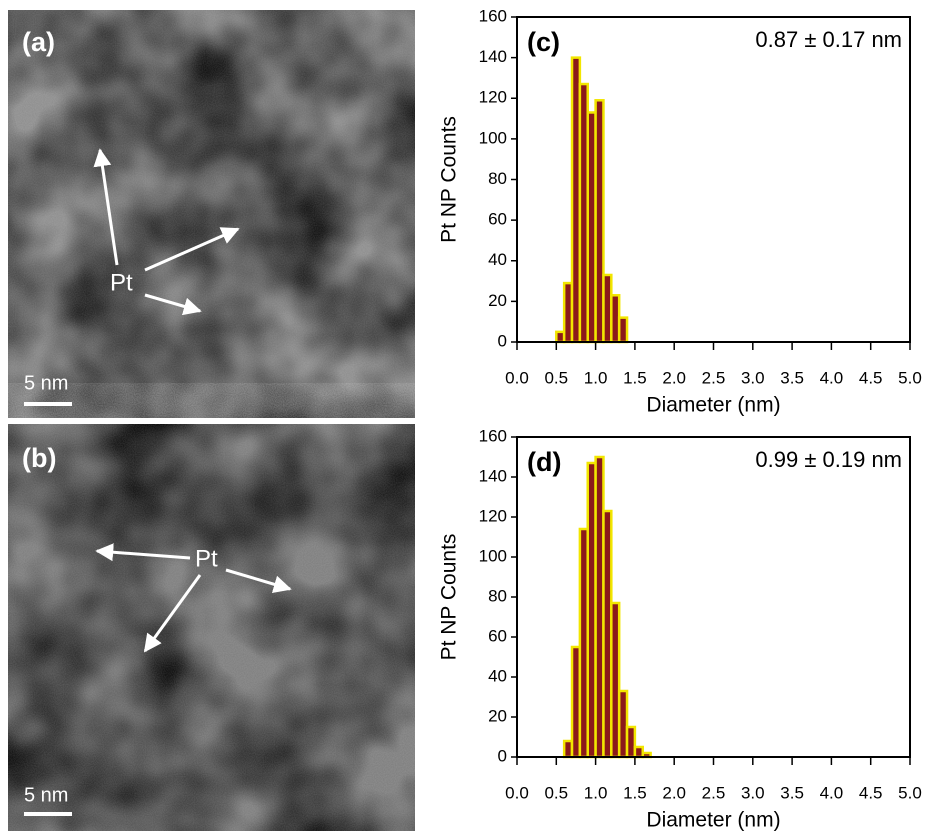  What do you see at coordinates (544, 462) in the screenshot?
I see `panel-label: (d)` at bounding box center [544, 462].